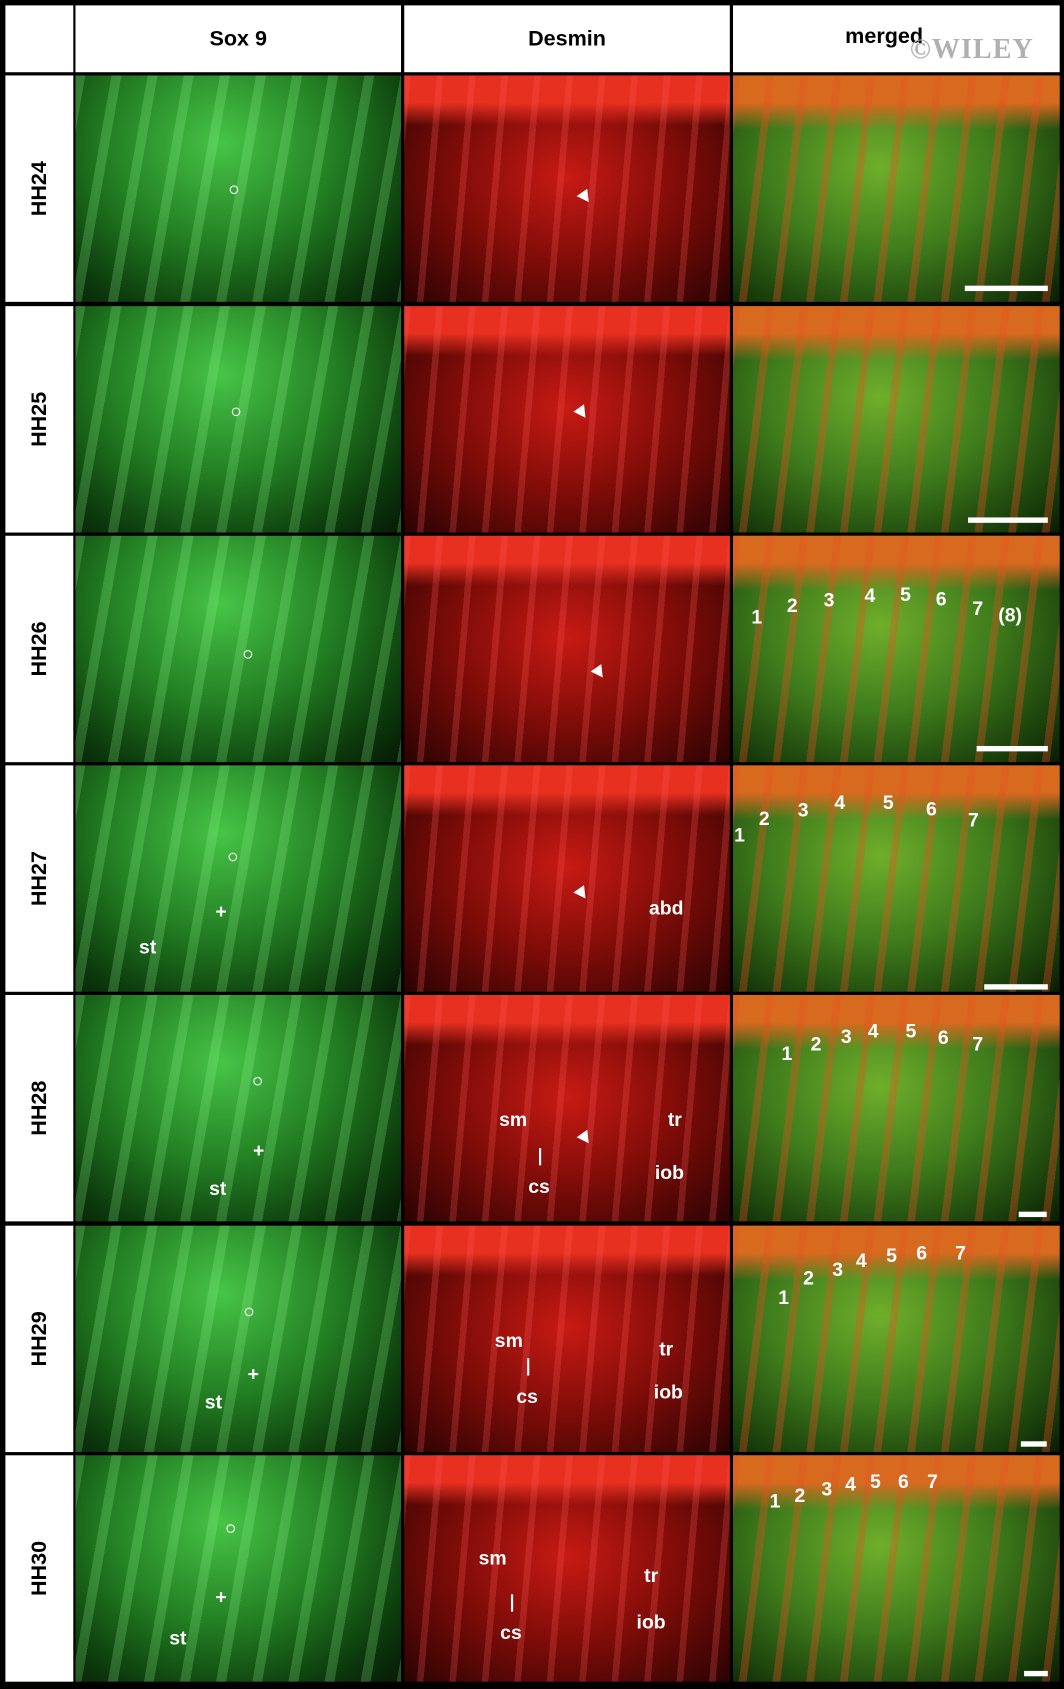  I want to click on row-label: HH26, so click(38, 649).